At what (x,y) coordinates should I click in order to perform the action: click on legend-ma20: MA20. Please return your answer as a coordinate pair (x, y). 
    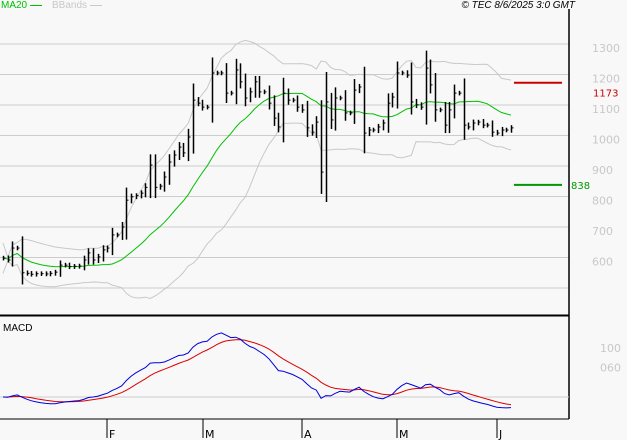
    Looking at the image, I should click on (21, 6).